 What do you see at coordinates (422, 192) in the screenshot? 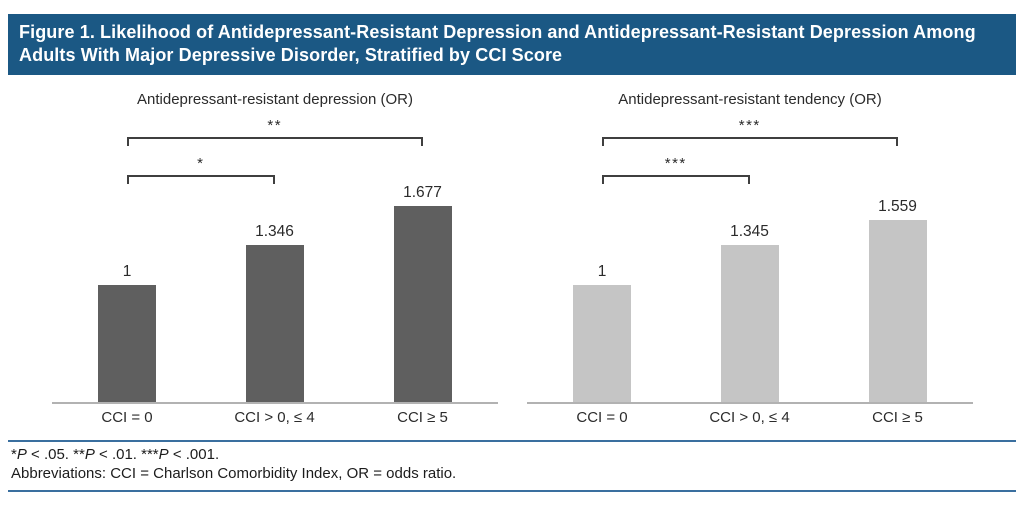
I see `bar-value-label: 1.677` at bounding box center [422, 192].